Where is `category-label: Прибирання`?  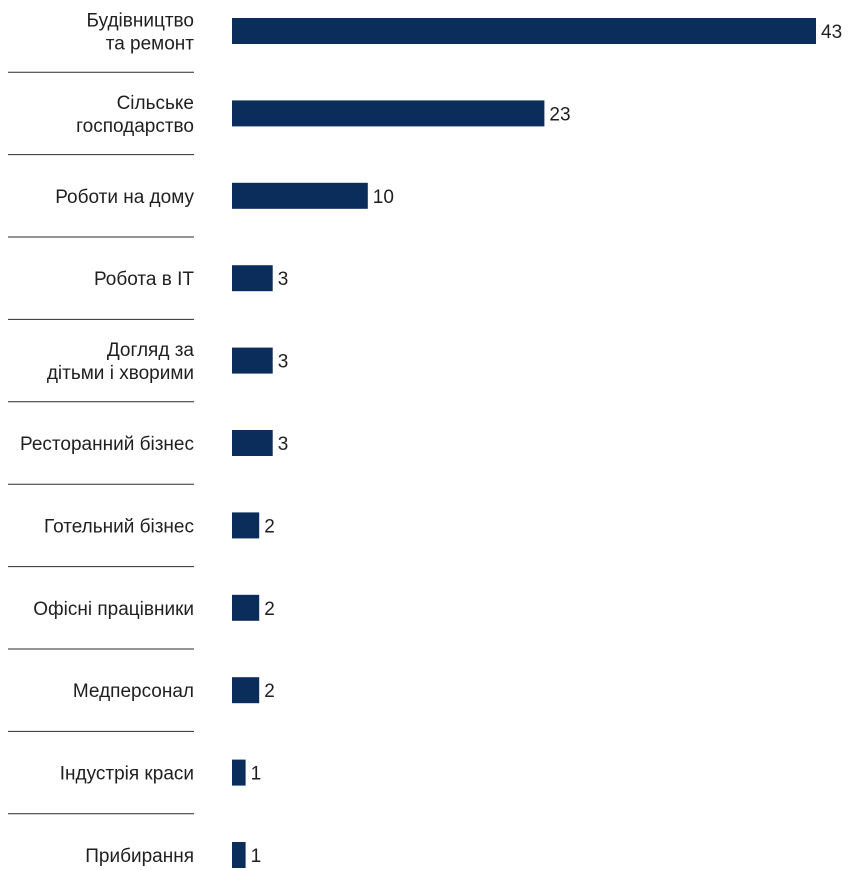
category-label: Прибирання is located at coordinates (139, 856).